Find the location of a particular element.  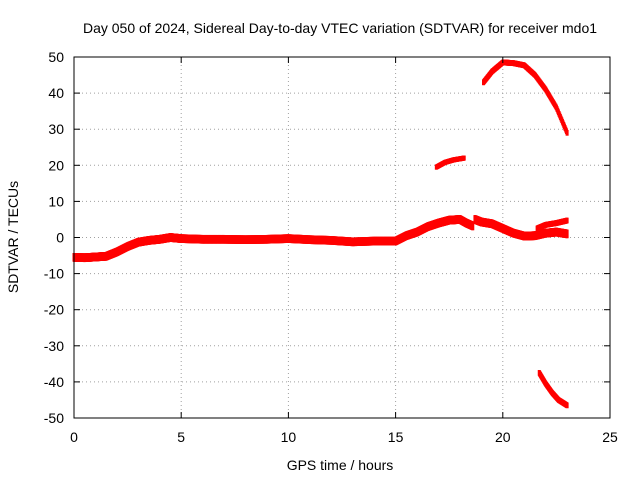

y-tick-label: 40 is located at coordinates (56, 93).